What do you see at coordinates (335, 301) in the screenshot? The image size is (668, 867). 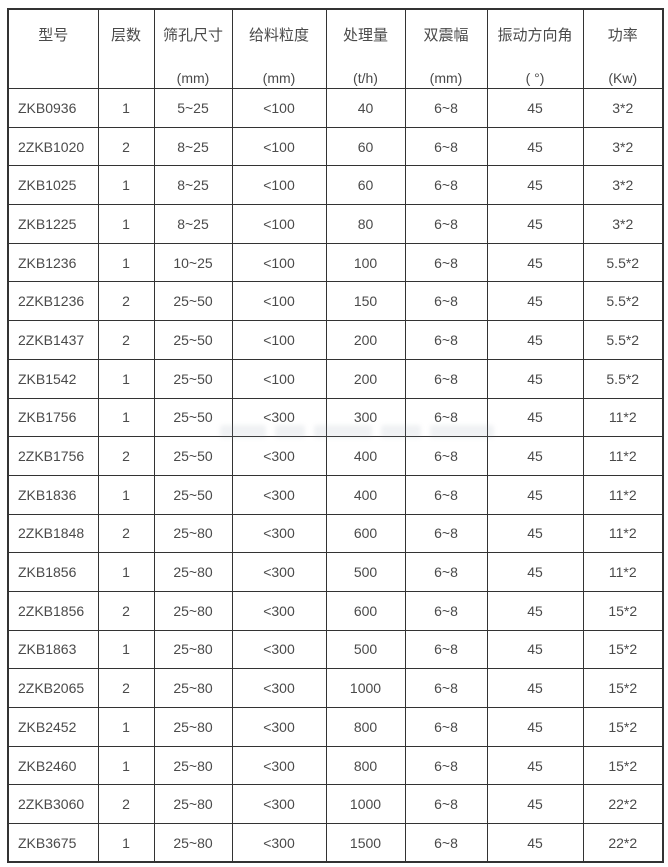 I see `table-row: 2ZKB1236 2 25~50 <100 150 6~8 45 5.5*2` at bounding box center [335, 301].